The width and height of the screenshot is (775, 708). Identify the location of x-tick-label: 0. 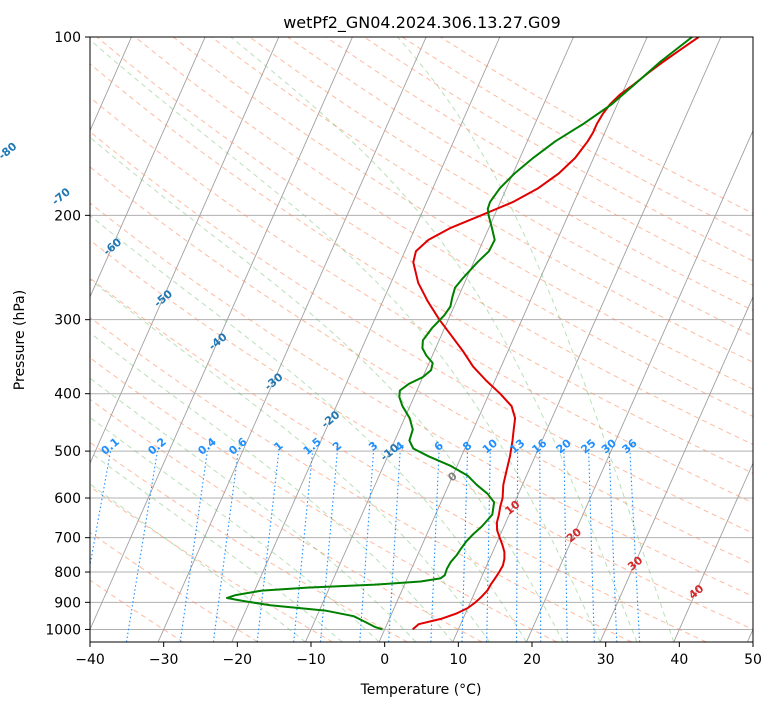
(384, 660).